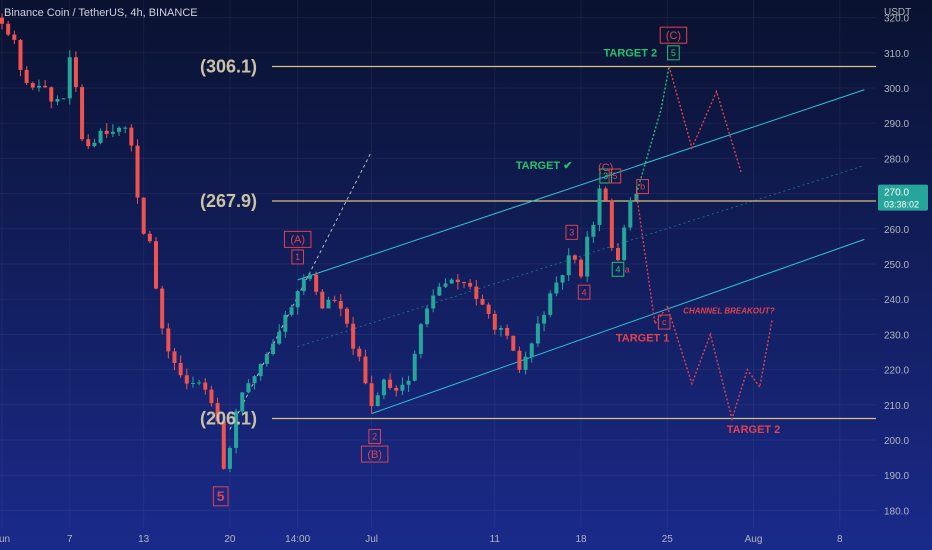 This screenshot has width=932, height=550. What do you see at coordinates (652, 130) in the screenshot?
I see `projection-bull-dotted` at bounding box center [652, 130].